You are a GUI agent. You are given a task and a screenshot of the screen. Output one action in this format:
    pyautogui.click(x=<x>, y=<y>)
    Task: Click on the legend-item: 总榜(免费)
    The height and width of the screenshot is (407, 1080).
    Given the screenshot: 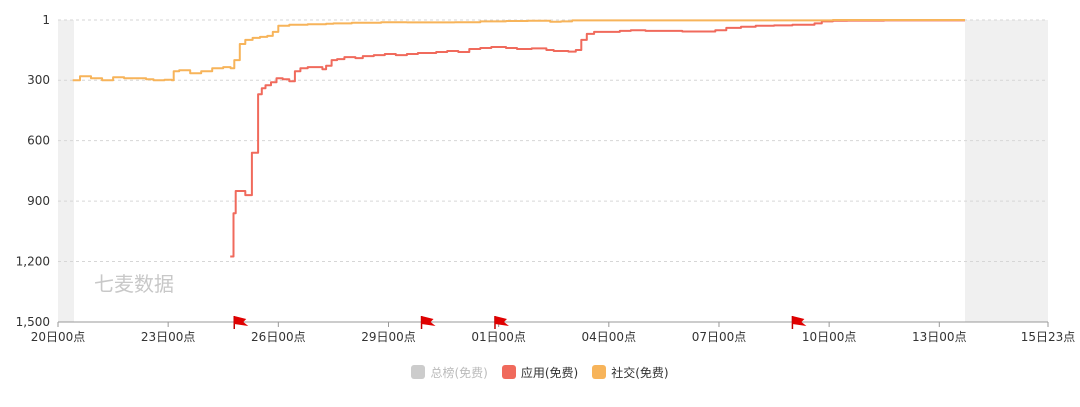 What is the action you would take?
    pyautogui.click(x=449, y=372)
    